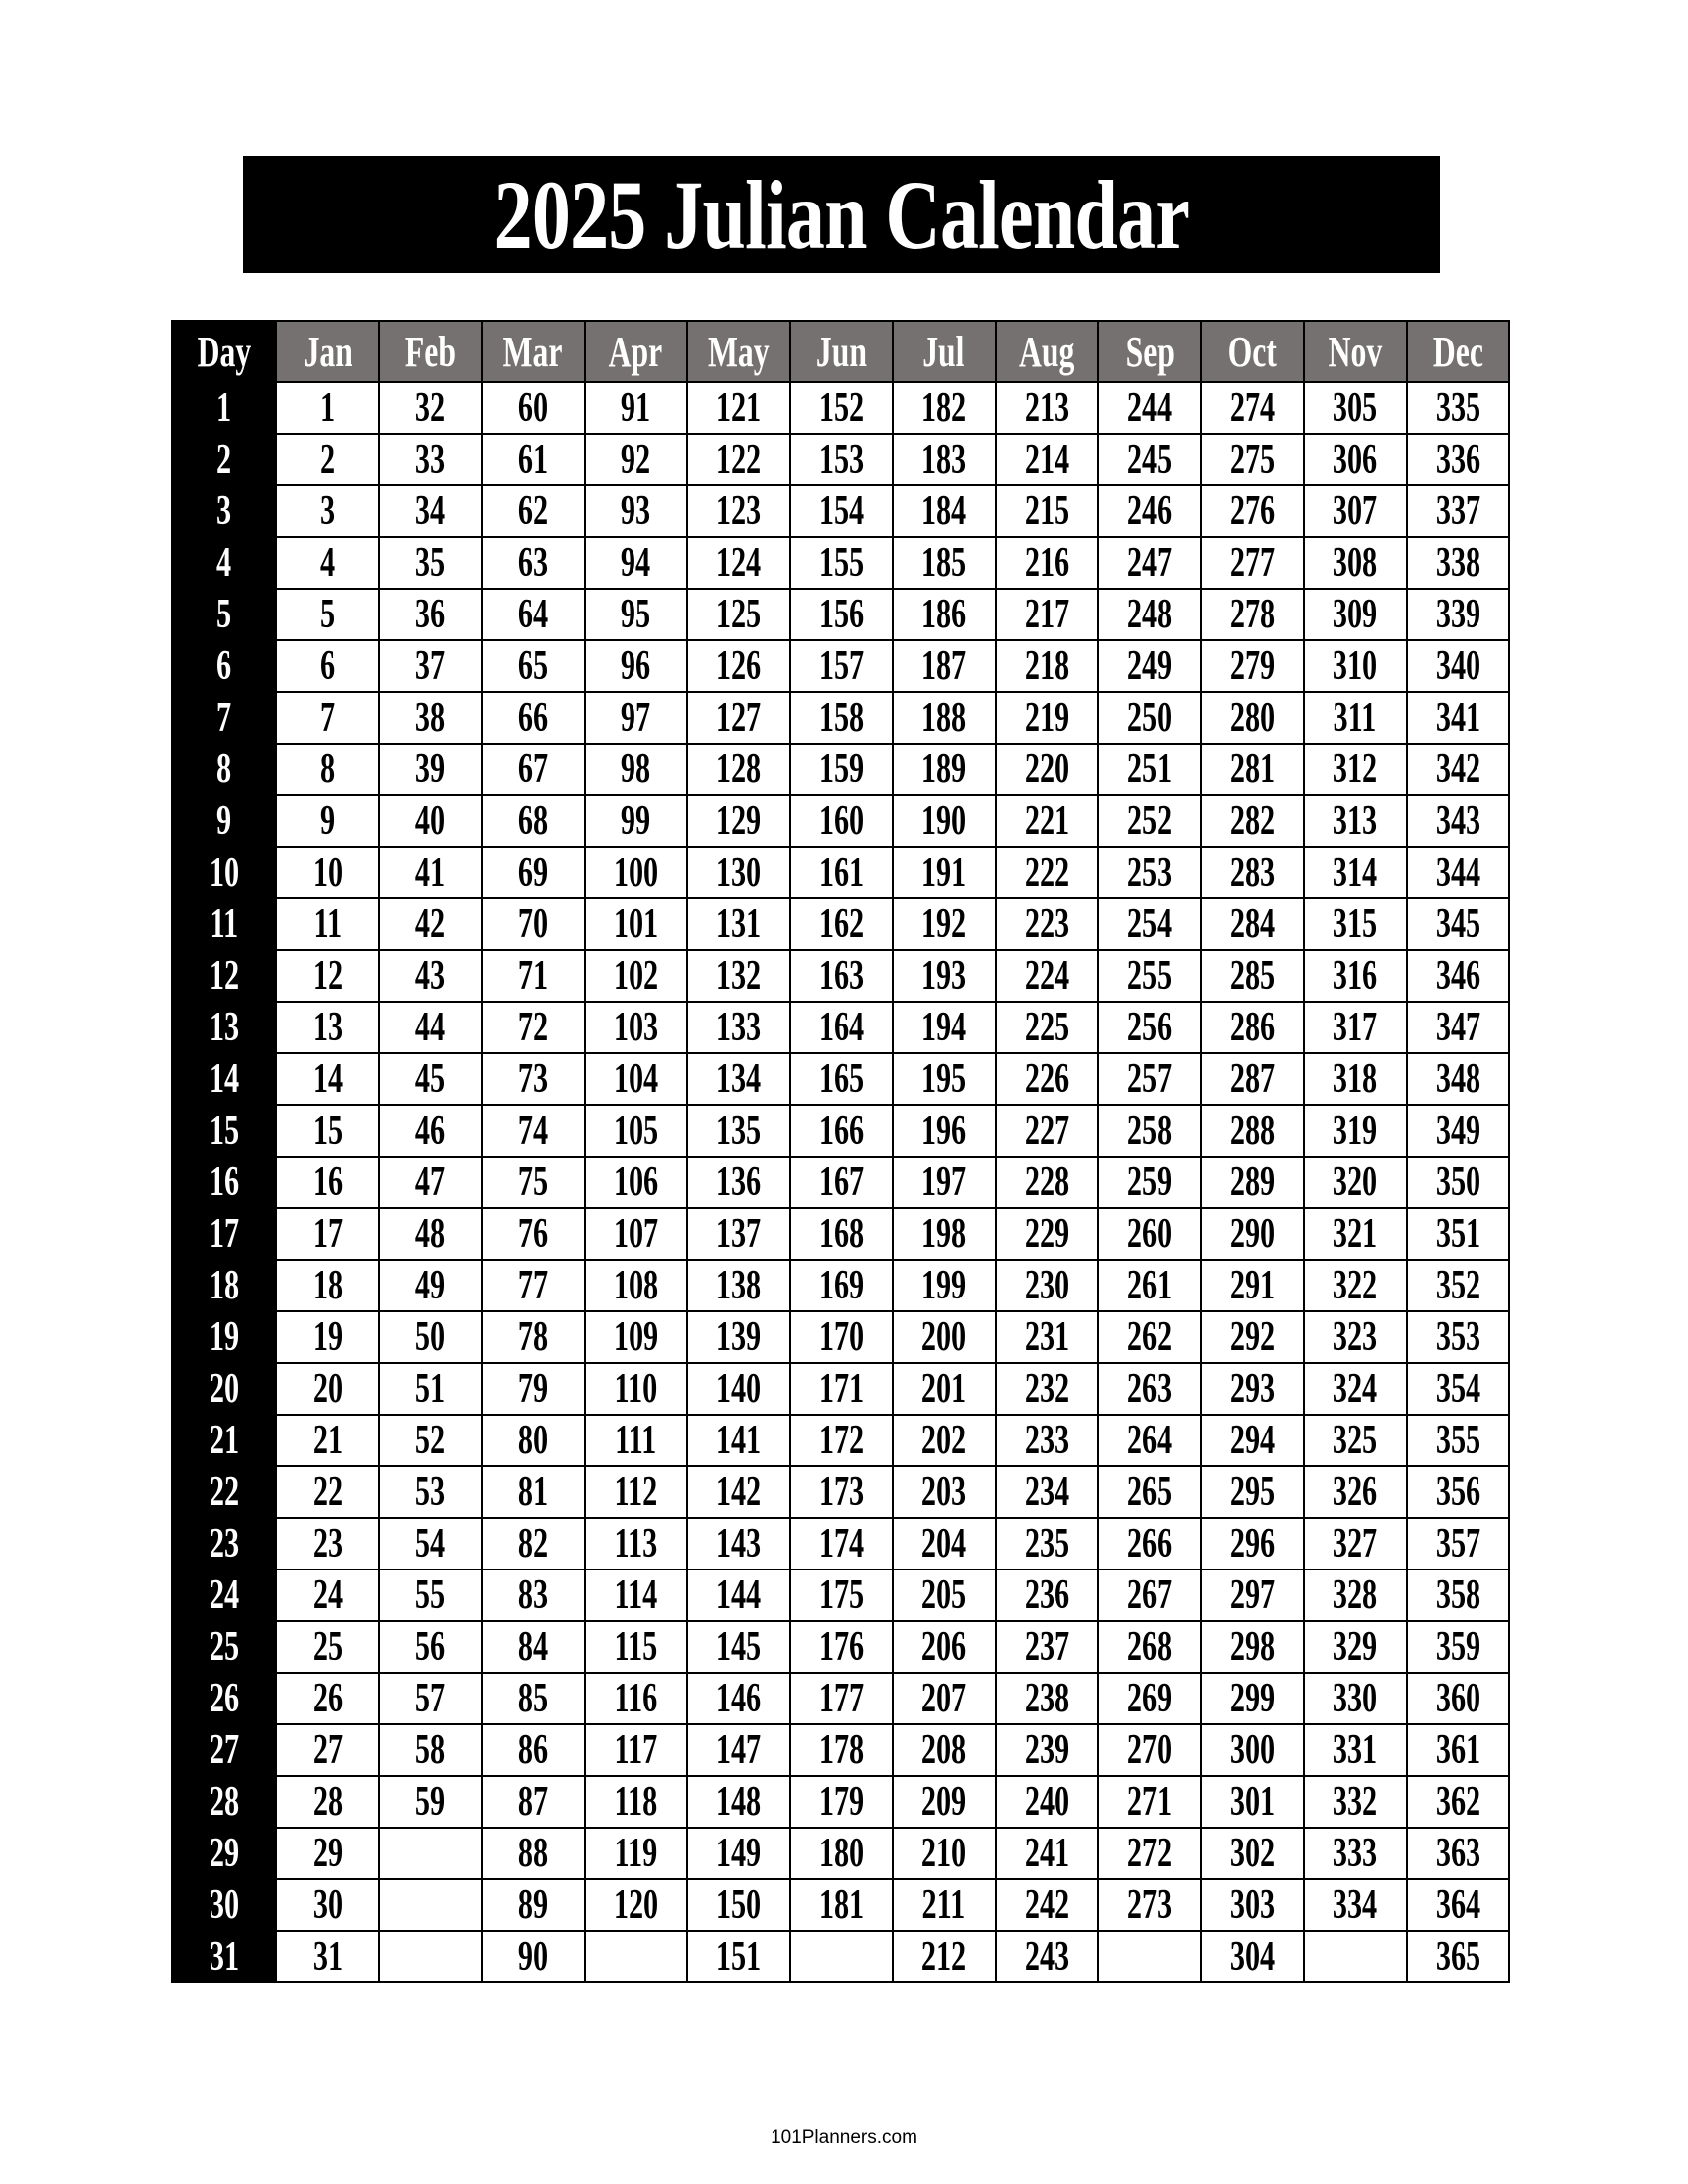 Image resolution: width=1688 pixels, height=2184 pixels. Describe the element at coordinates (1150, 408) in the screenshot. I see `cell-value: 244` at that location.